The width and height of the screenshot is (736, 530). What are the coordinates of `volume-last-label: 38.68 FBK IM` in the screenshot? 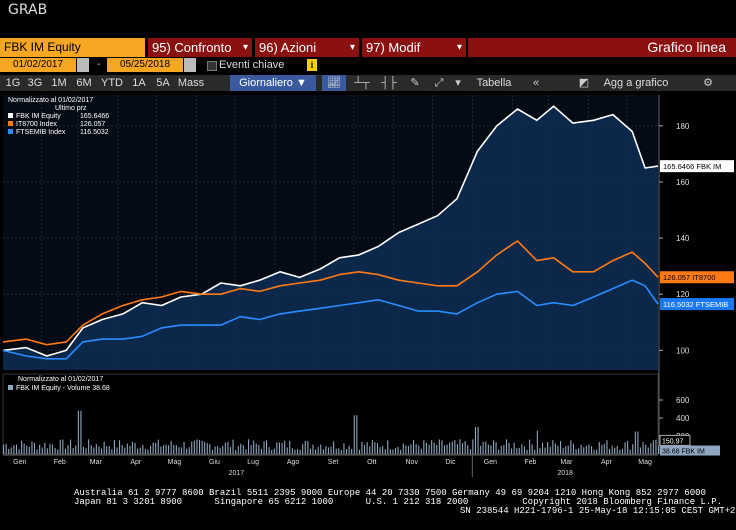 It's located at (683, 452).